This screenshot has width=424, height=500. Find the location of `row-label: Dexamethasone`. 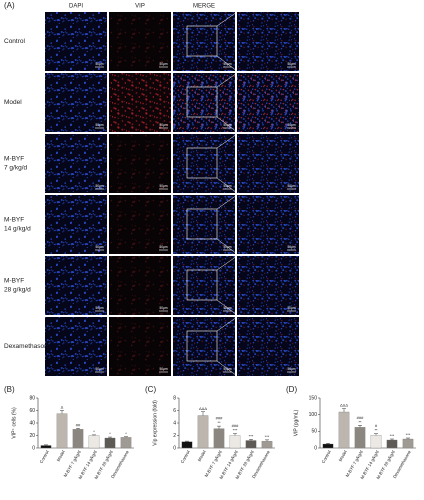

row-label: Dexamethasone is located at coordinates (28, 346).